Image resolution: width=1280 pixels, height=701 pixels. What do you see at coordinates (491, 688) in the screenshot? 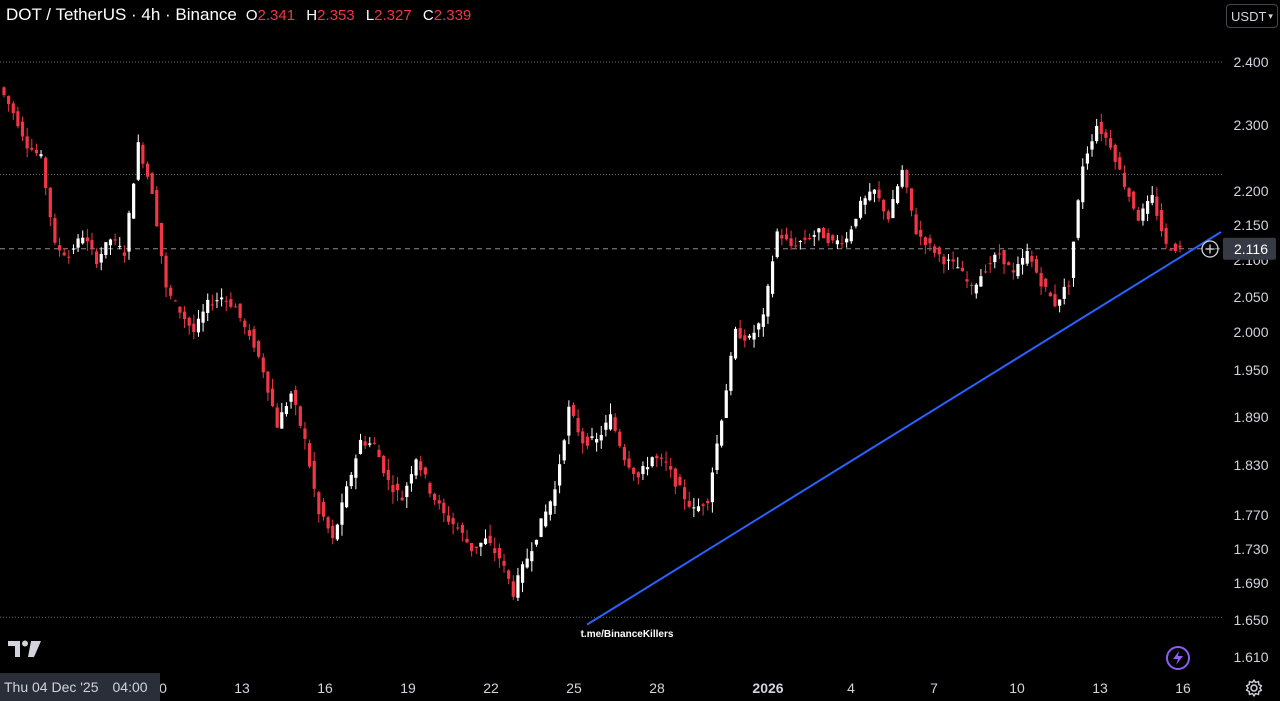
I see `x-tick-label: 22` at bounding box center [491, 688].